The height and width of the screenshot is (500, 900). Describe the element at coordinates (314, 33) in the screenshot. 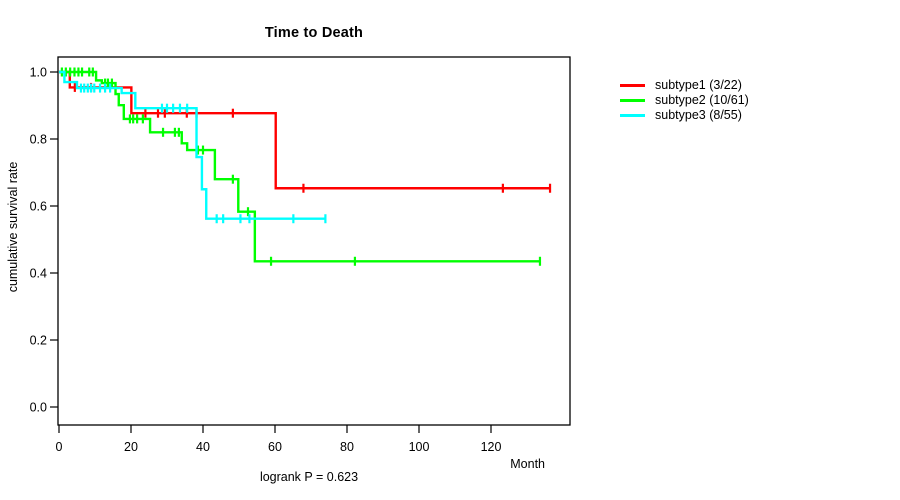

I see `chart-title: Time to Death` at that location.